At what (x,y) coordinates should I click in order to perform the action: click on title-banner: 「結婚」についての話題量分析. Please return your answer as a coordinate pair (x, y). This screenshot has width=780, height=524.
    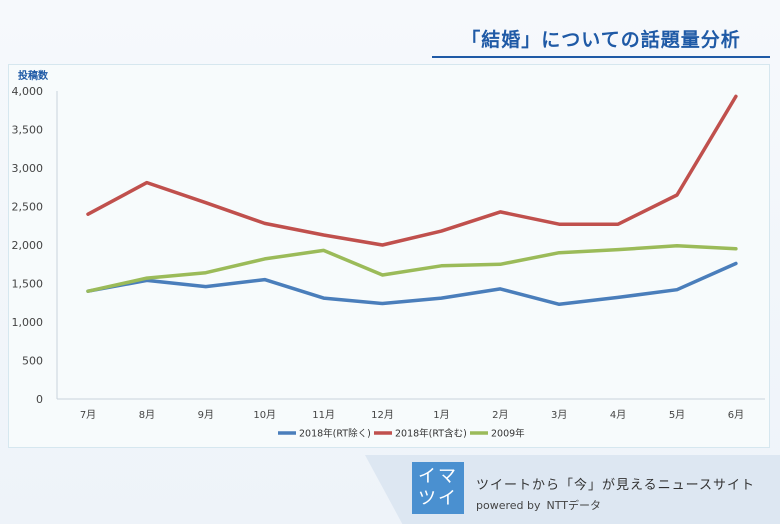
    Looking at the image, I should click on (601, 39).